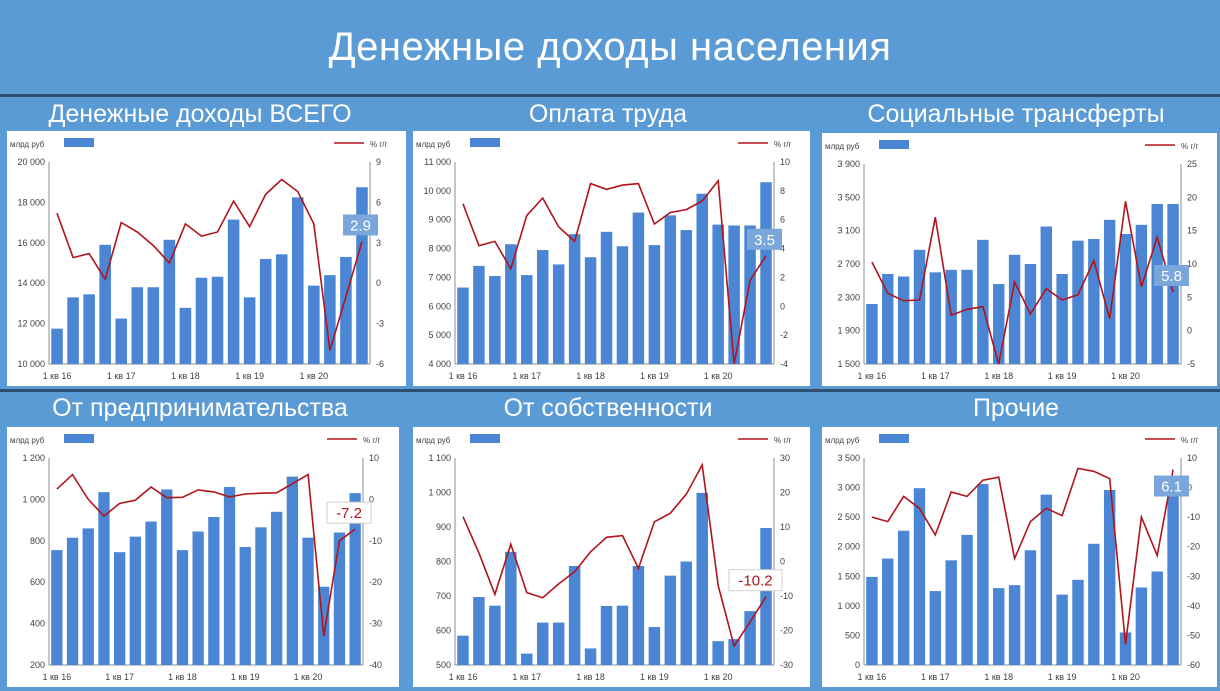 The width and height of the screenshot is (1220, 691). What do you see at coordinates (1171, 275) in the screenshot?
I see `callout-box` at bounding box center [1171, 275].